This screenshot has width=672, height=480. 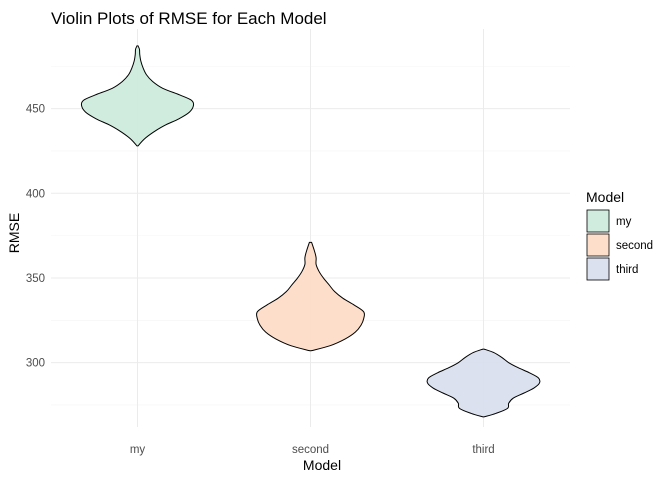 I want to click on y-axis-ticks: 300 350 400 450, so click(x=35, y=237).